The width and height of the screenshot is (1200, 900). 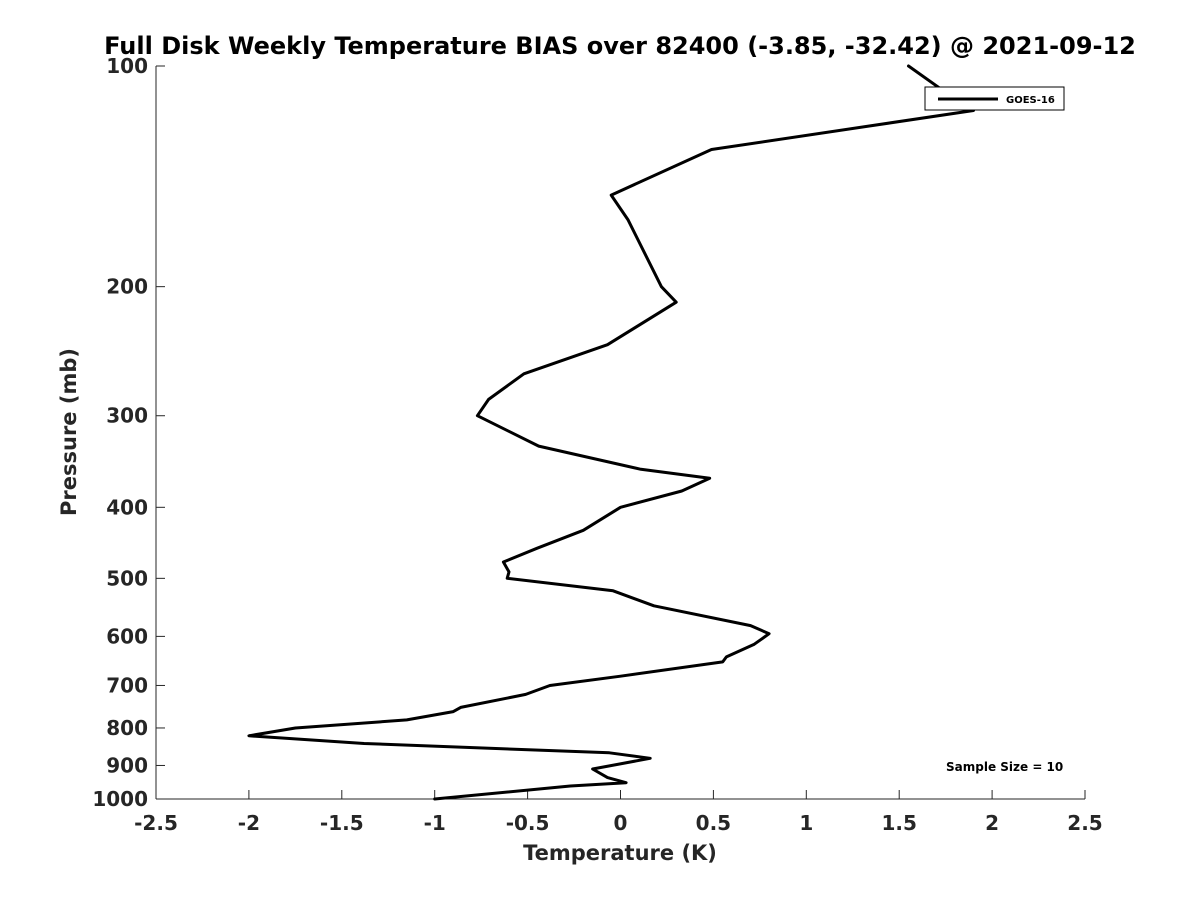 What do you see at coordinates (435, 823) in the screenshot?
I see `x-tick-label: -1` at bounding box center [435, 823].